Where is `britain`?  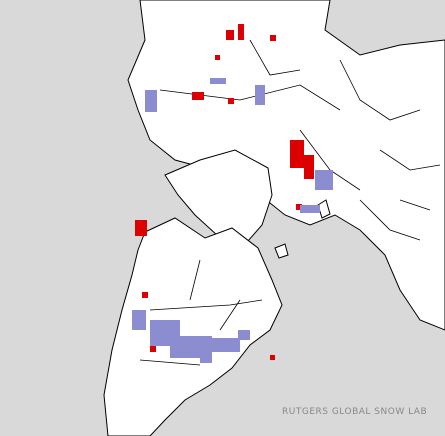 britain is located at coordinates (324, 209).